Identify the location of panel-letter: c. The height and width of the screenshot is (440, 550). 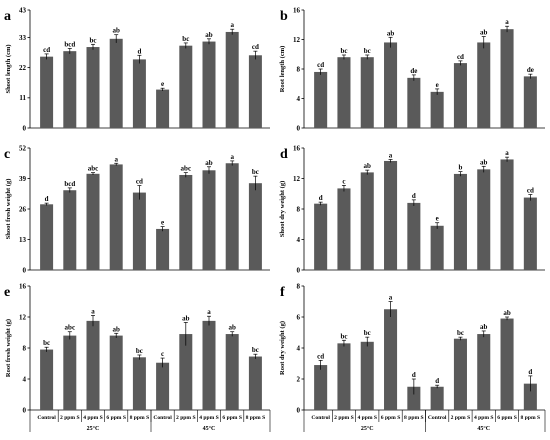
(7, 154).